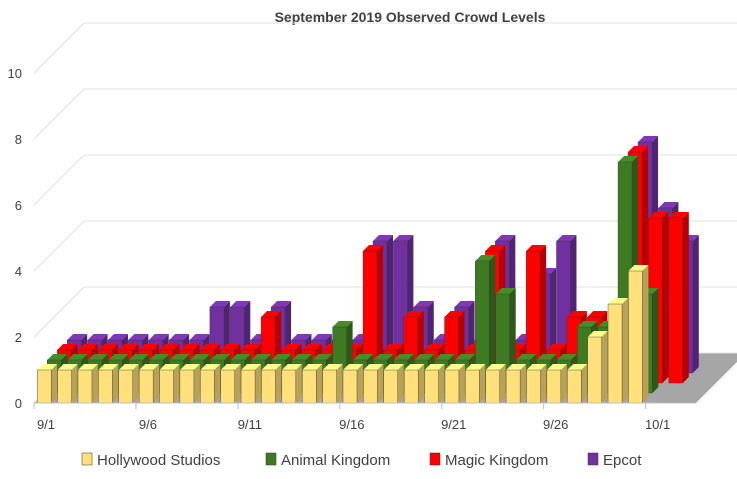 The image size is (737, 479). I want to click on x-tick-label: 9/21, so click(453, 424).